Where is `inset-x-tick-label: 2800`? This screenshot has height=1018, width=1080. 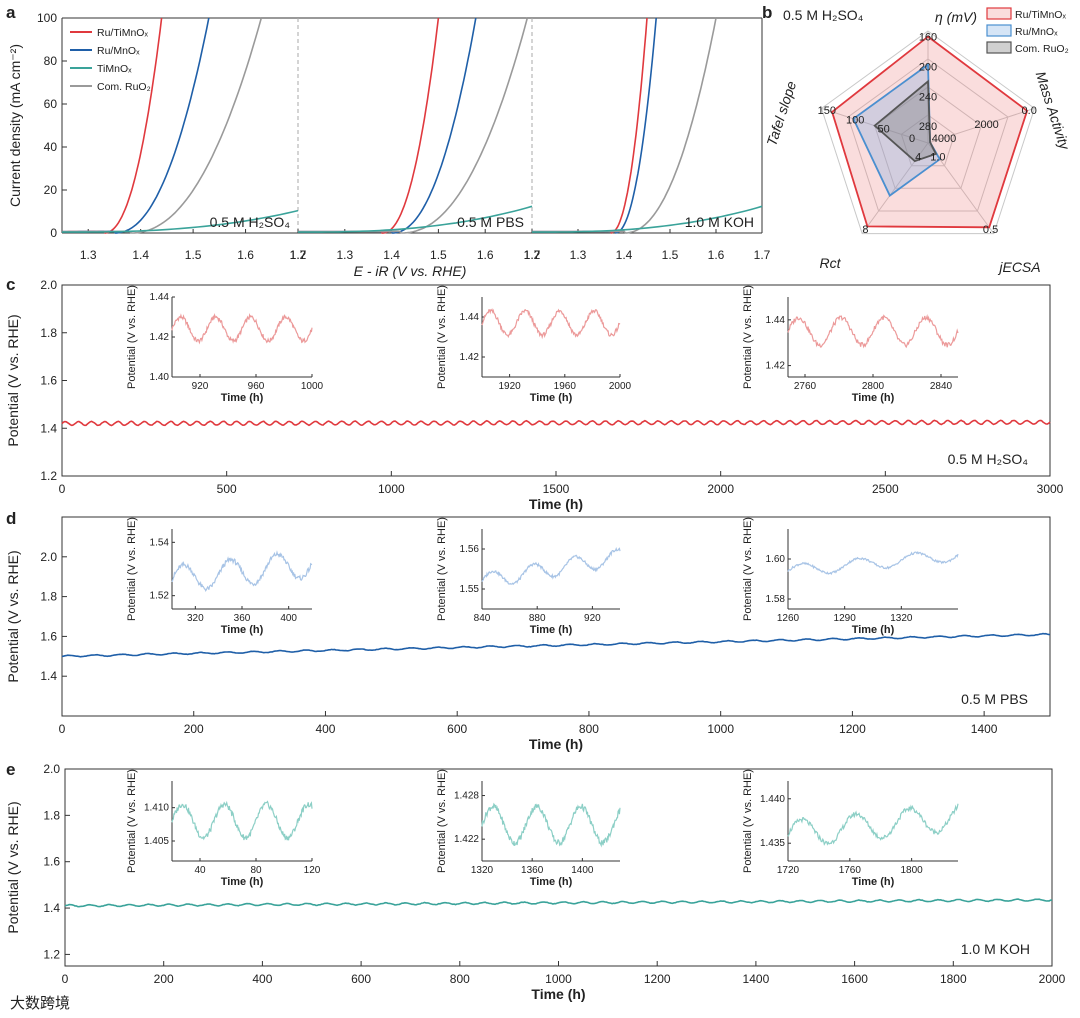 inset-x-tick-label: 2800 is located at coordinates (873, 386).